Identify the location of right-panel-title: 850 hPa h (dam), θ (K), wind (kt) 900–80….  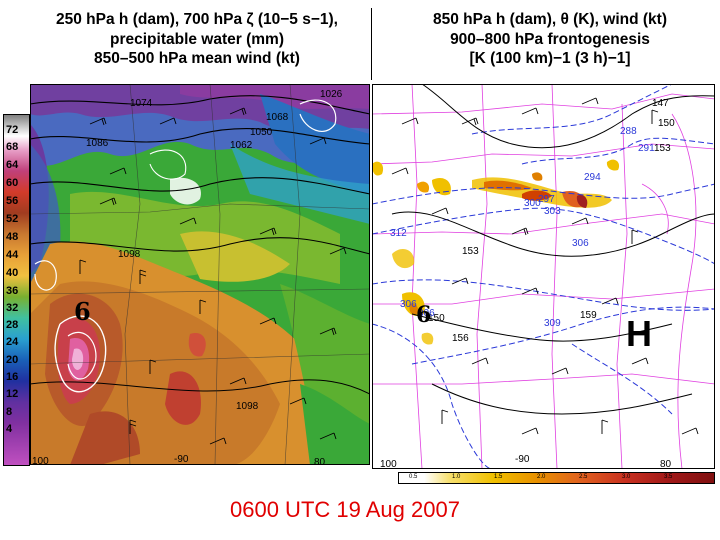
(550, 39).